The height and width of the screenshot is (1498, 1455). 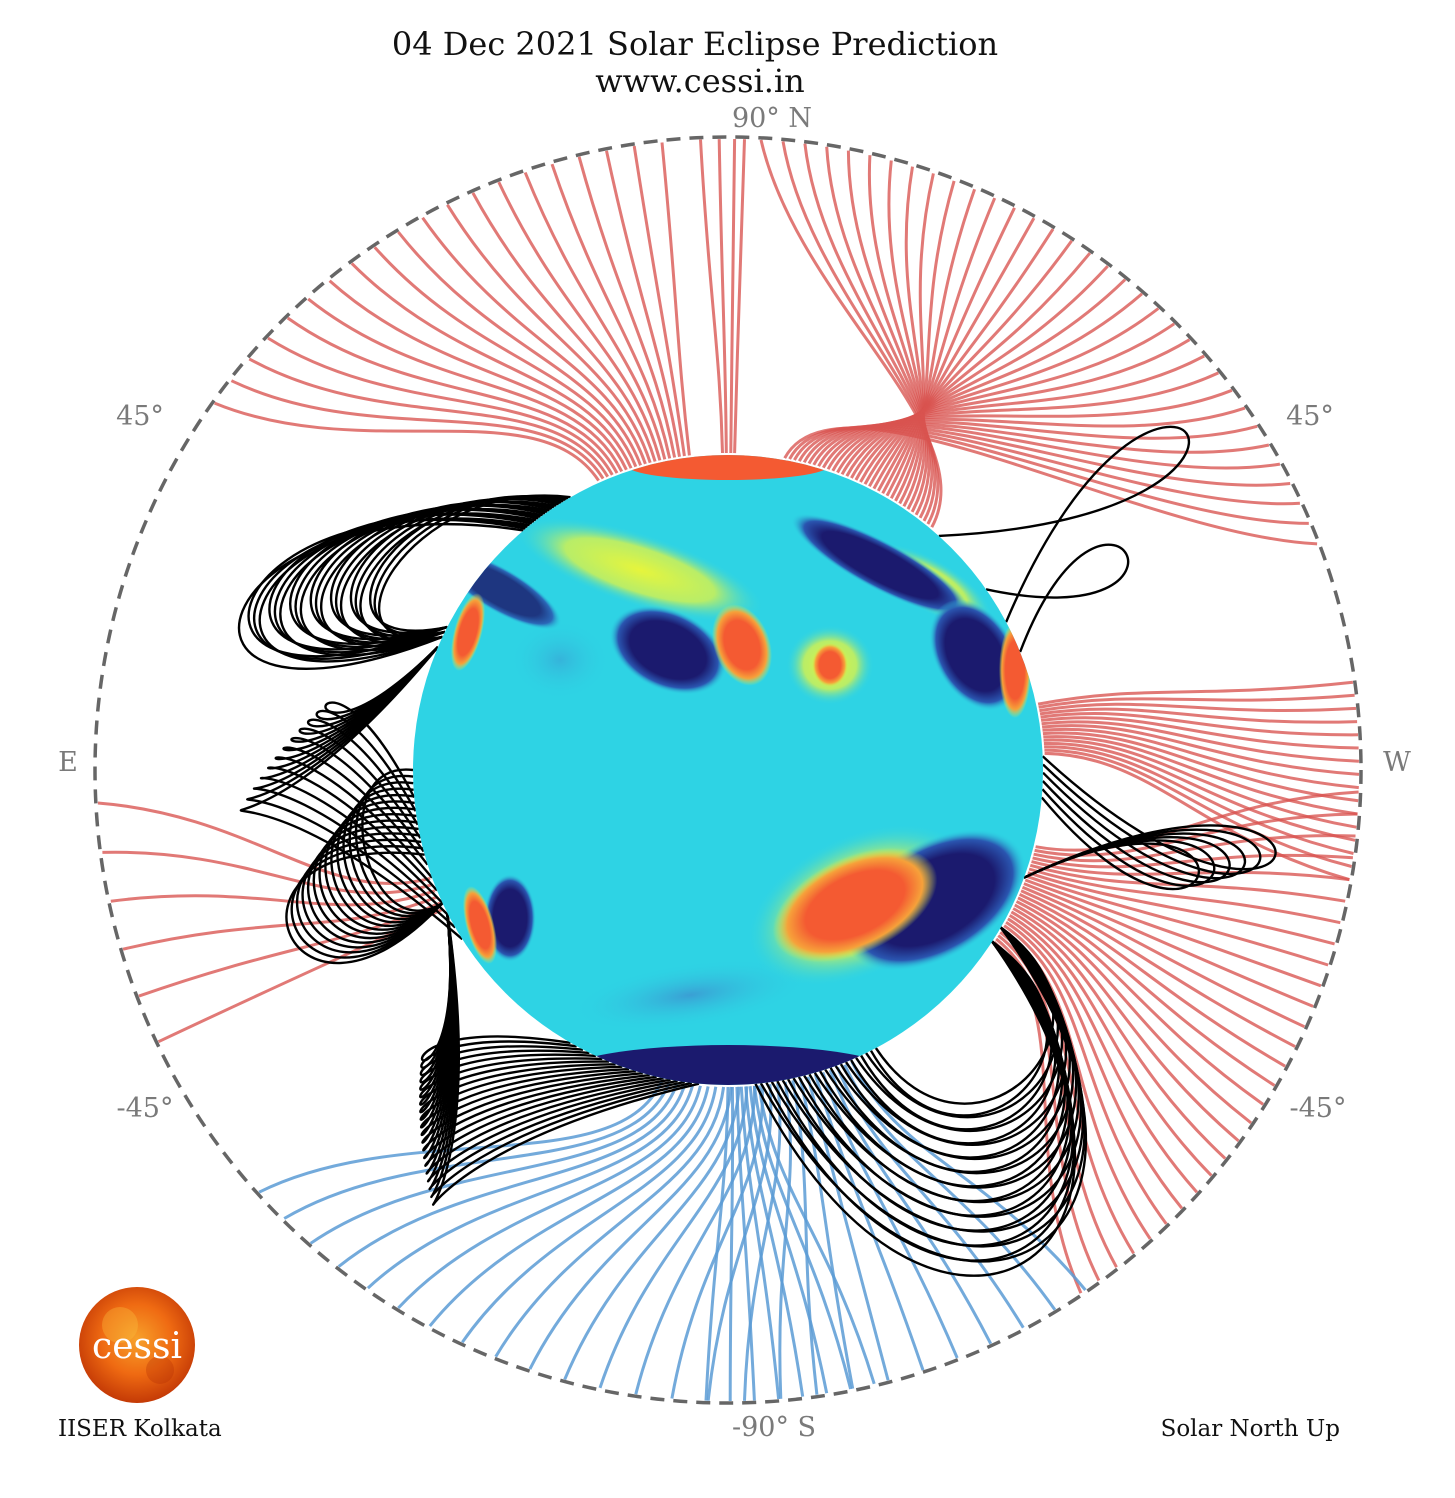 I want to click on label-northeast: 45°, so click(x=140, y=416).